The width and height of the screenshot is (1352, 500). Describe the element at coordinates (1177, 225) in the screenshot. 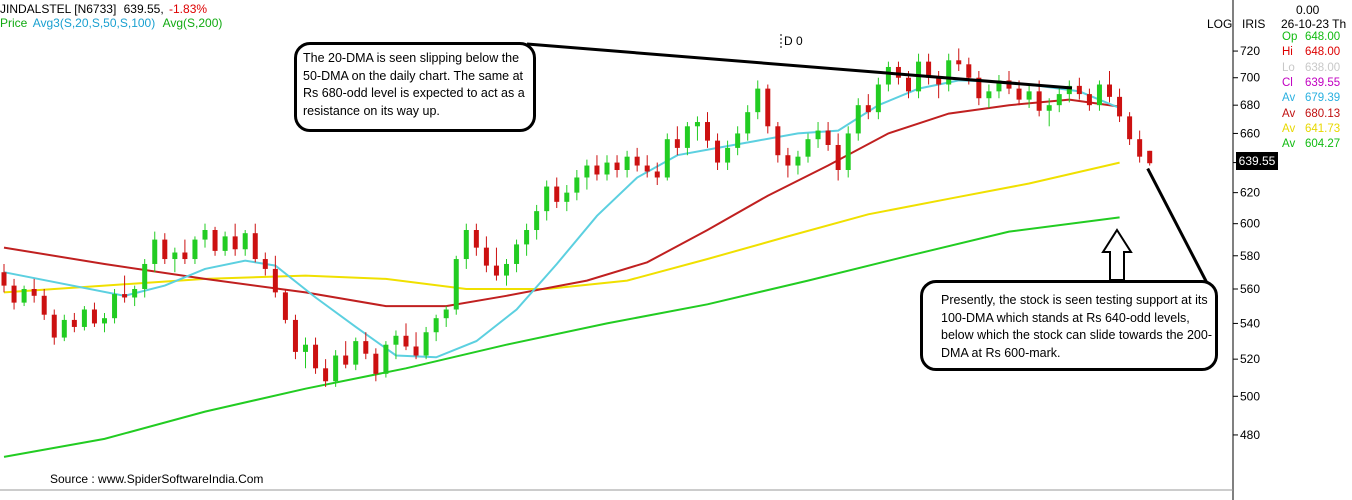

I see `bottom-pointer-line` at that location.